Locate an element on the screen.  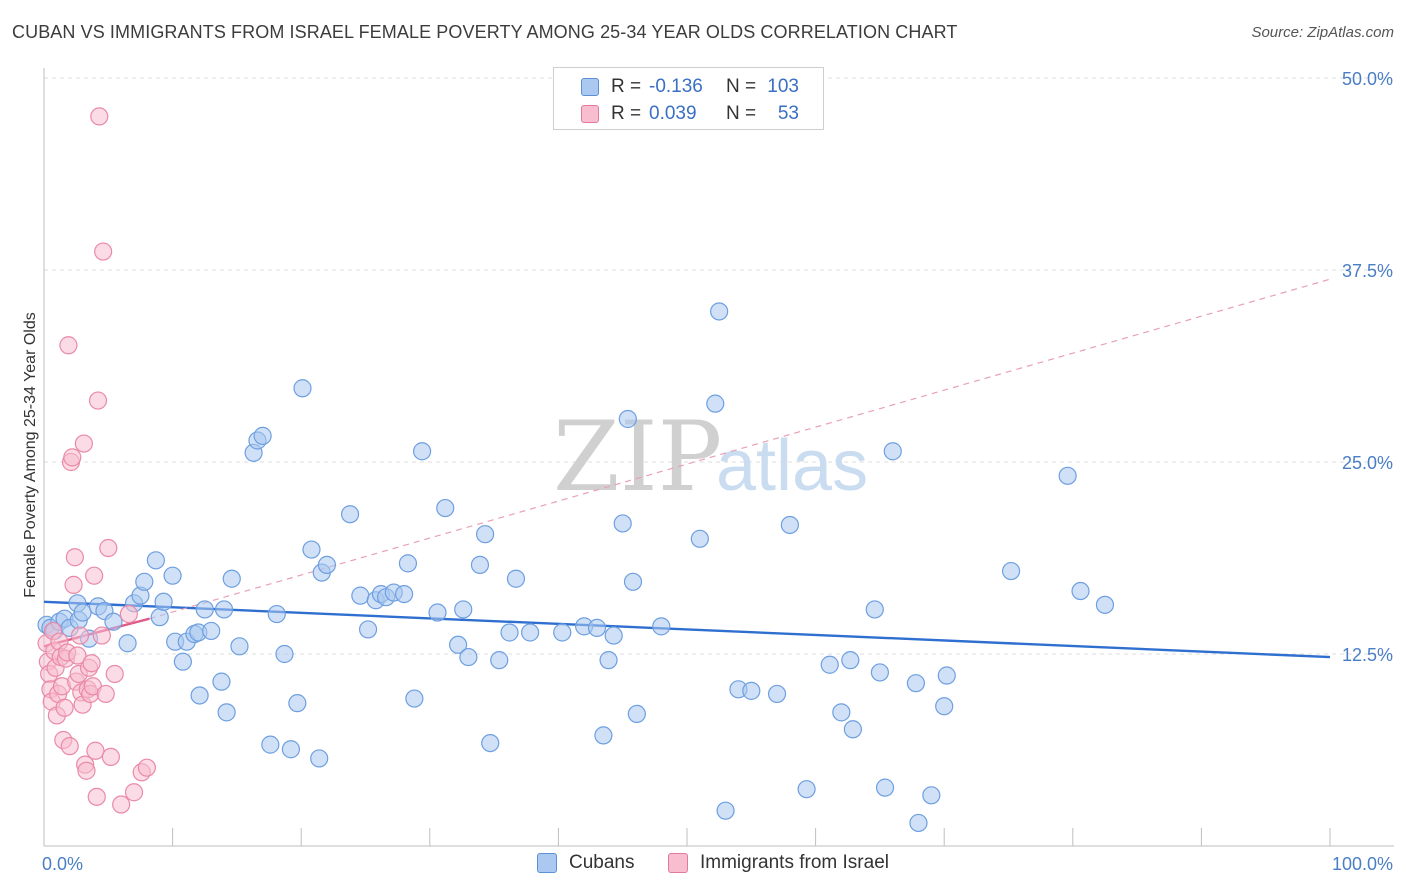
legend-row-israel: R = 0.039 N = 53 is located at coordinates (688, 115).